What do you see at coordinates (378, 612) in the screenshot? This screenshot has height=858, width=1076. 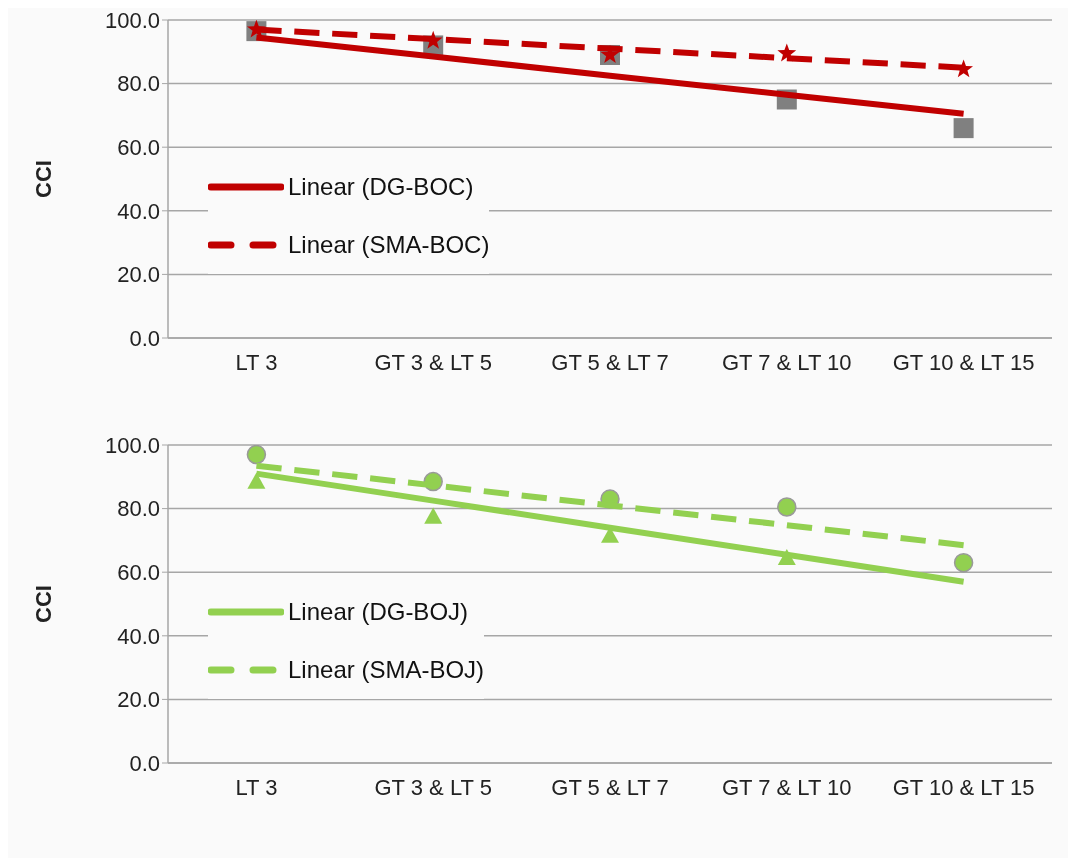 I see `legend-label: Linear (DG-BOJ)` at bounding box center [378, 612].